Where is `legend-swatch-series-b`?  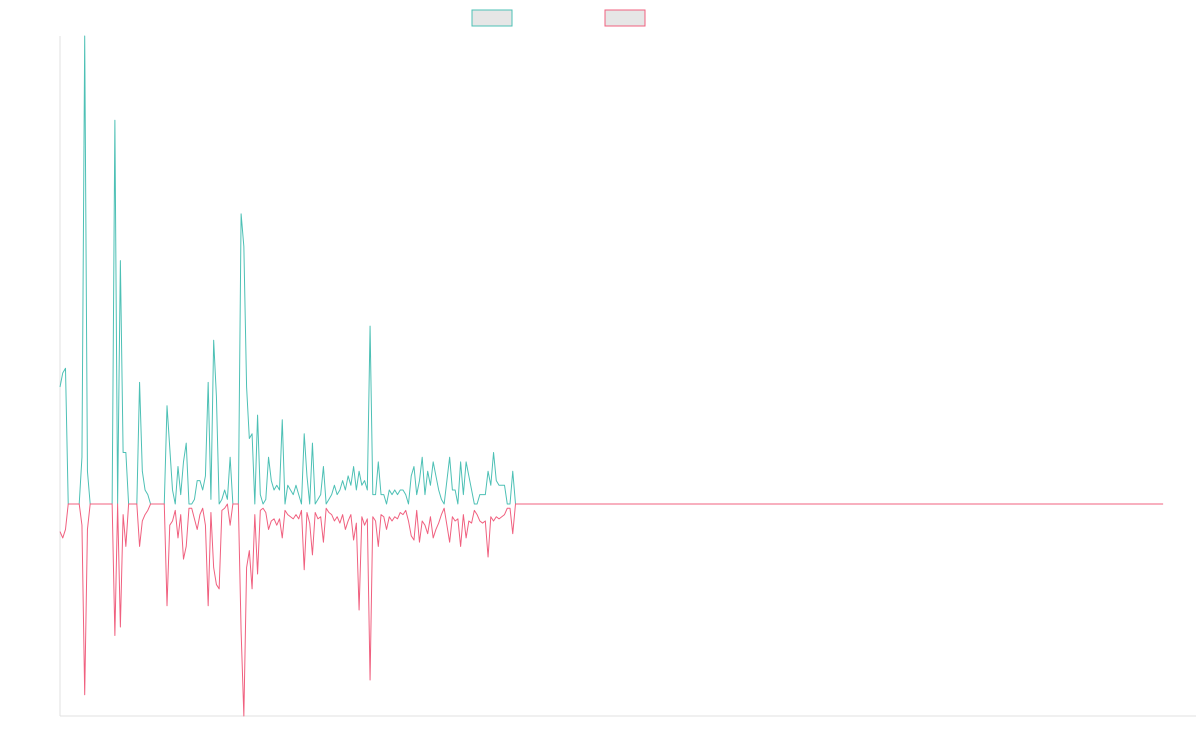 legend-swatch-series-b is located at coordinates (625, 18).